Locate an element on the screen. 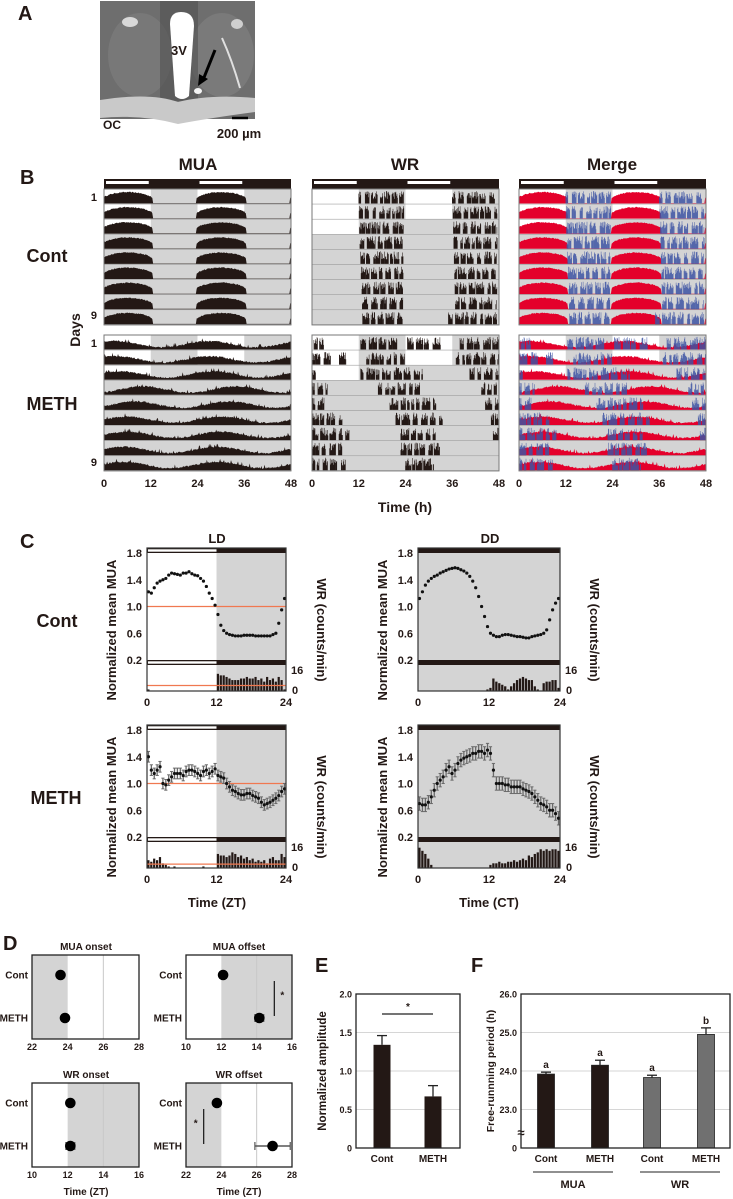  light-phase-background is located at coordinates (335, 226).